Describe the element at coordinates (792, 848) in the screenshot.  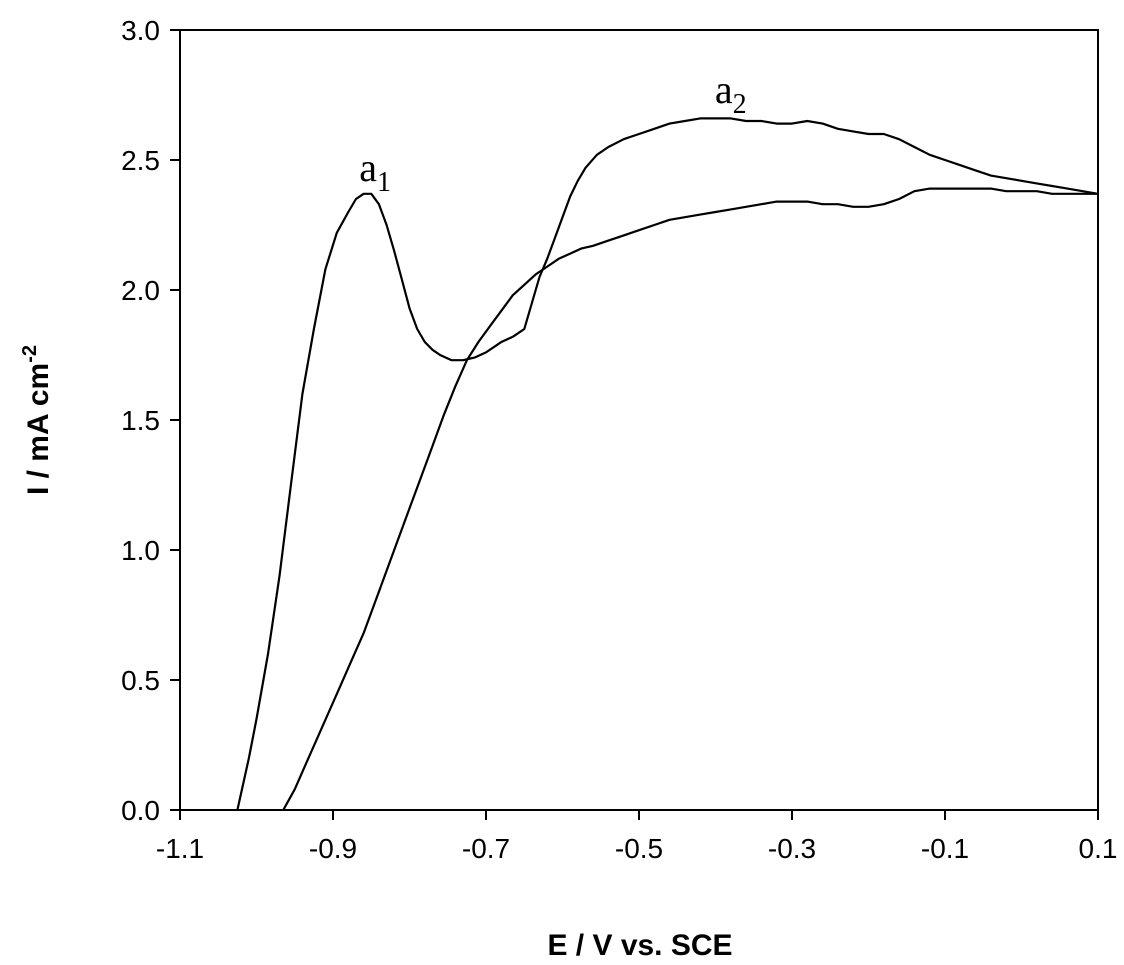
I see `x-tick-label: -0.3` at that location.